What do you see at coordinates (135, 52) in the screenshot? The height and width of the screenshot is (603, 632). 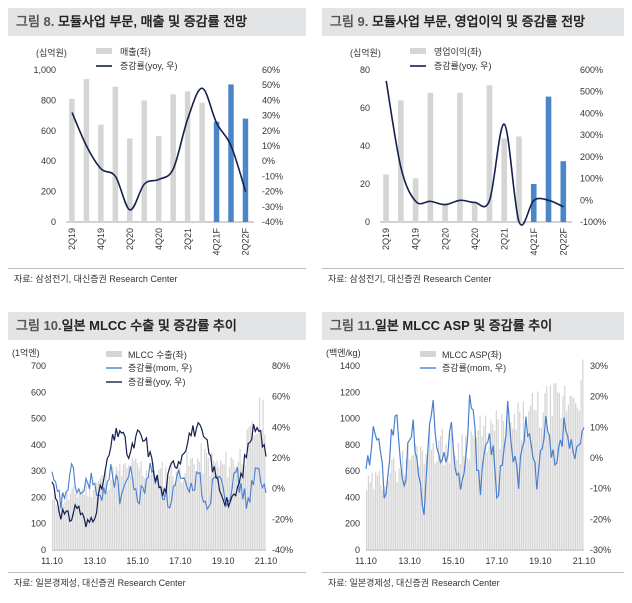 I see `legend-label: 매출(좌)` at bounding box center [135, 52].